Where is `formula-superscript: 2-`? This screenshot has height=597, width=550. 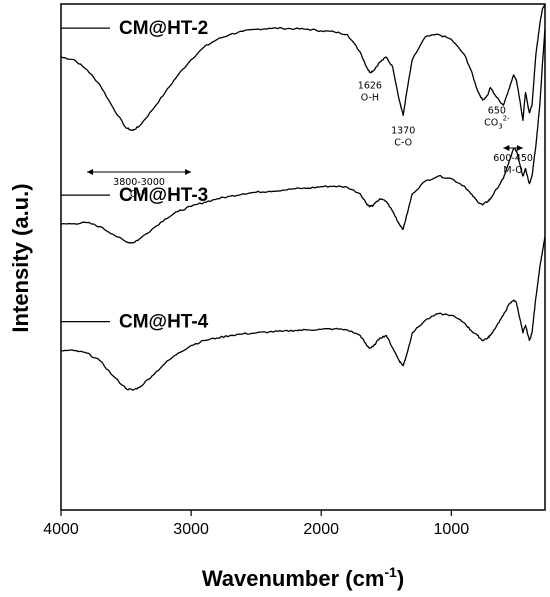
formula-superscript: 2- is located at coordinates (506, 119).